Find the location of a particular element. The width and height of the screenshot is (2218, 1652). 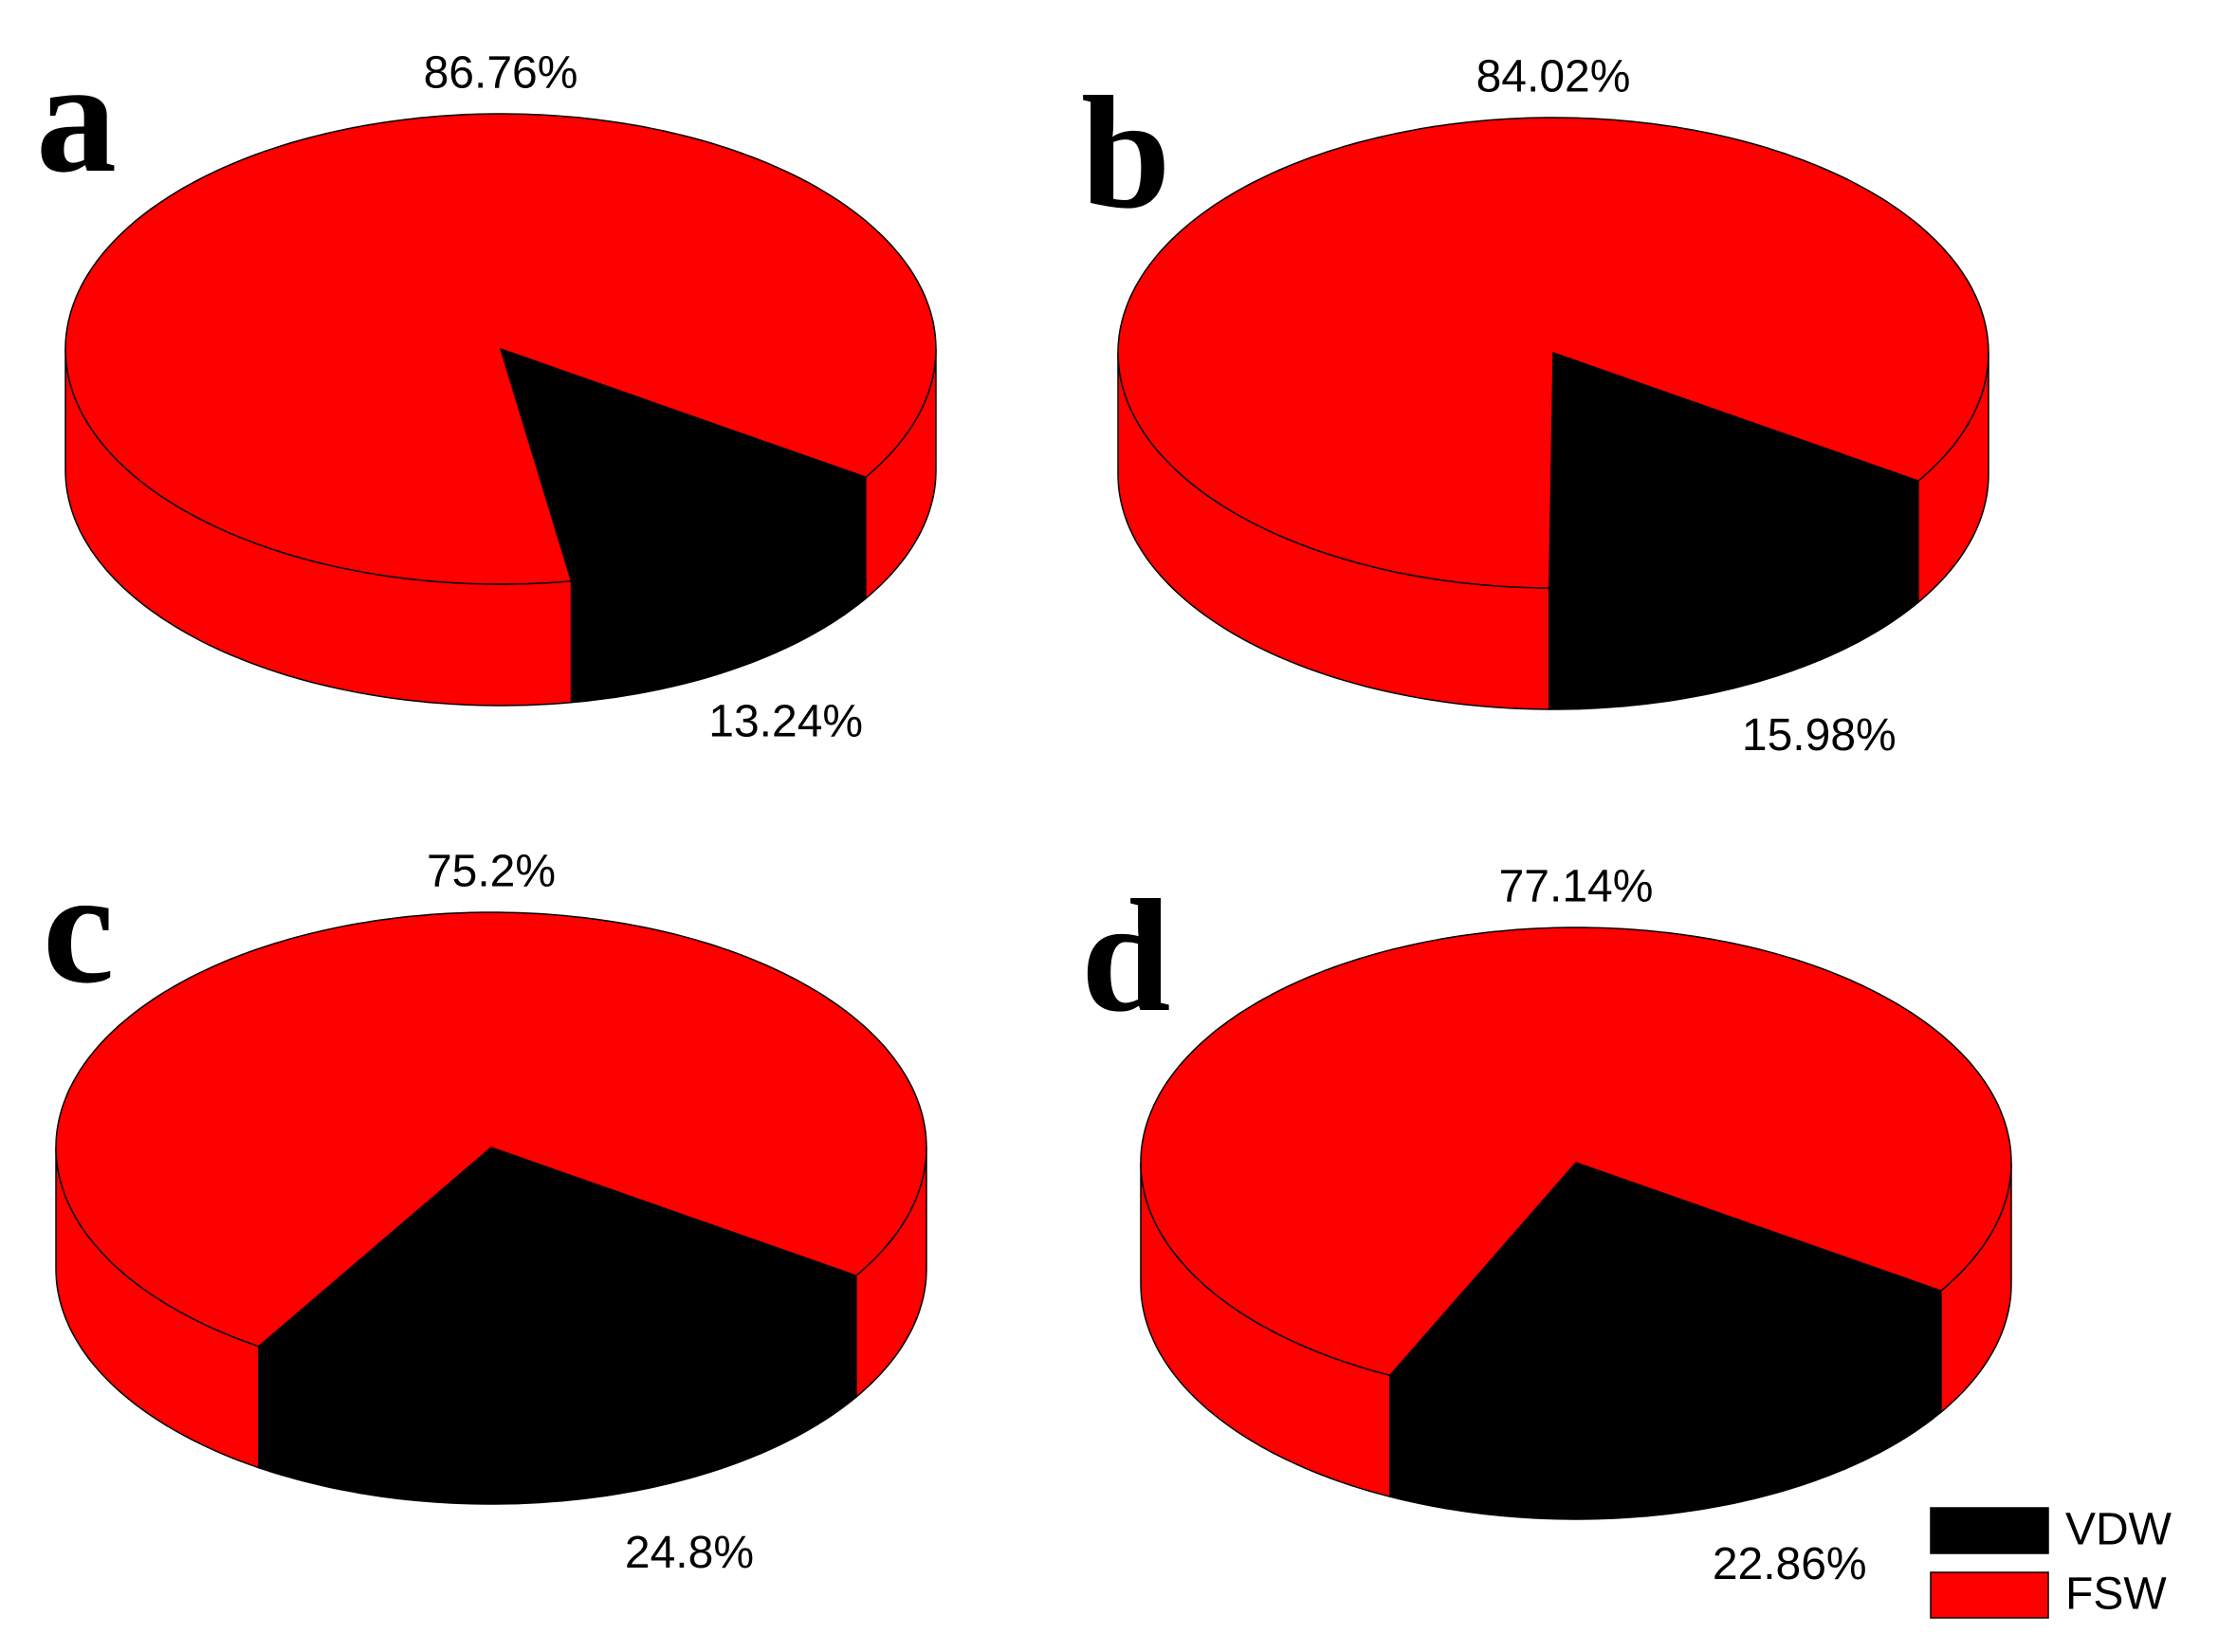

value-label: 13.24% is located at coordinates (785, 721).